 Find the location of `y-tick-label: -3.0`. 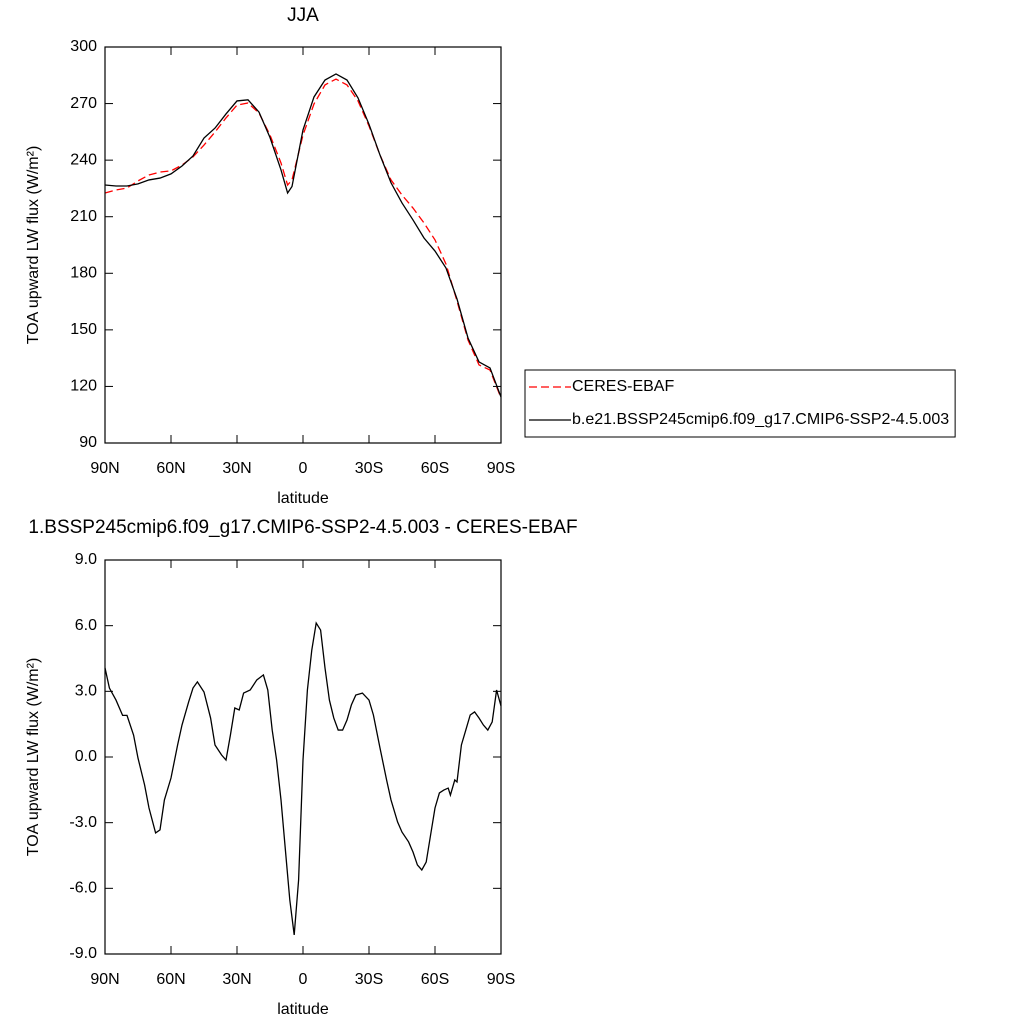

y-tick-label: -3.0 is located at coordinates (83, 822).